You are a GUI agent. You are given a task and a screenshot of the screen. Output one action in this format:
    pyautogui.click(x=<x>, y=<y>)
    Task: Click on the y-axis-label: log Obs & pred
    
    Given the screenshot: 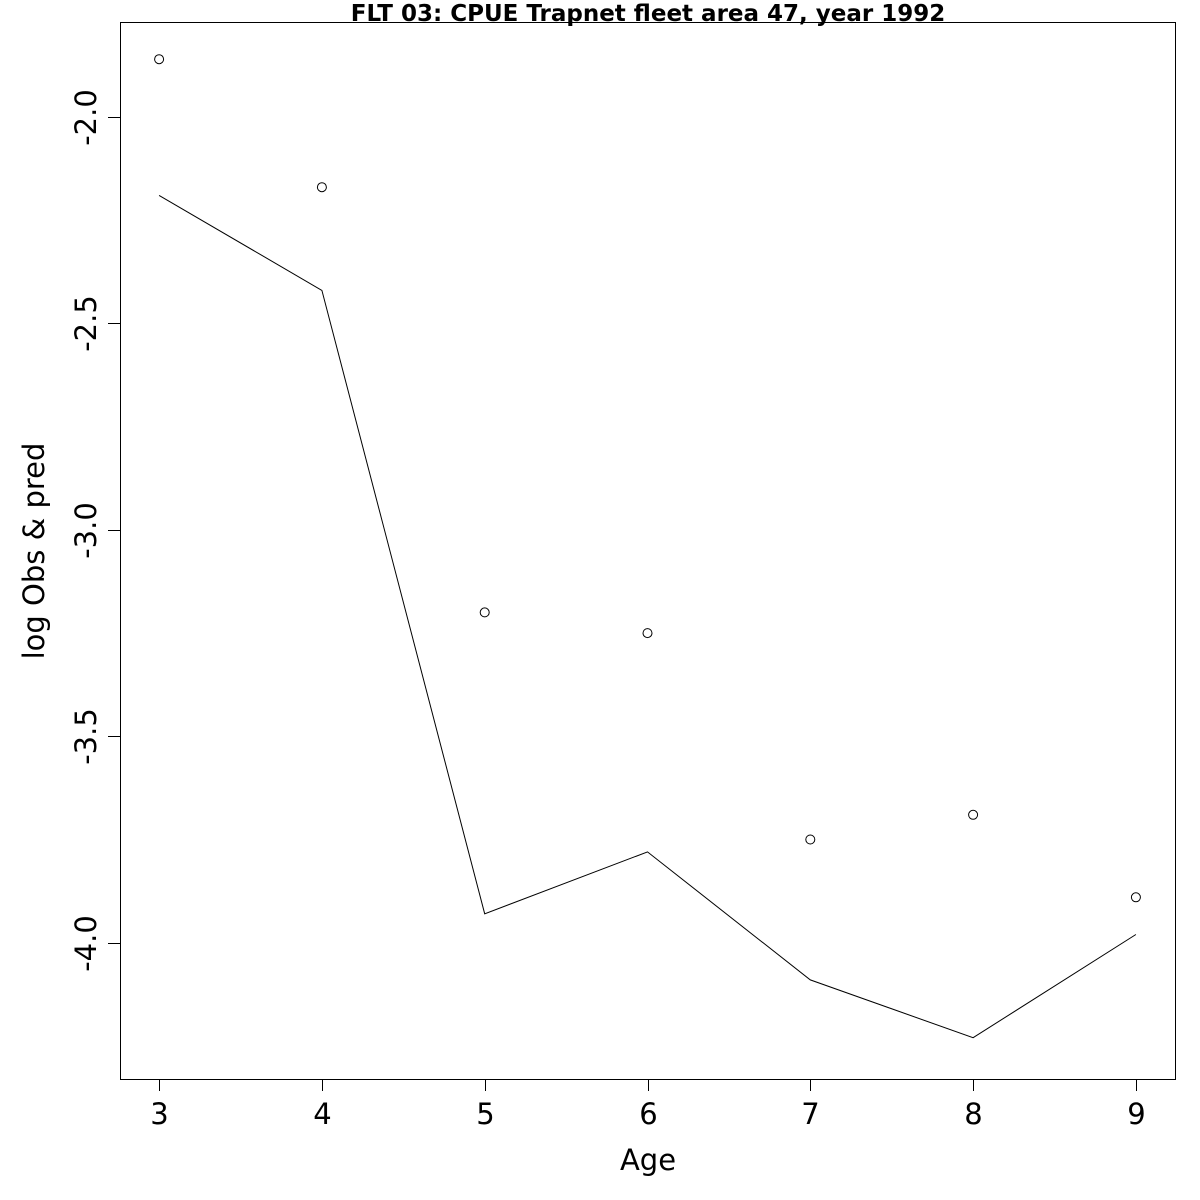 What is the action you would take?
    pyautogui.click(x=34, y=551)
    